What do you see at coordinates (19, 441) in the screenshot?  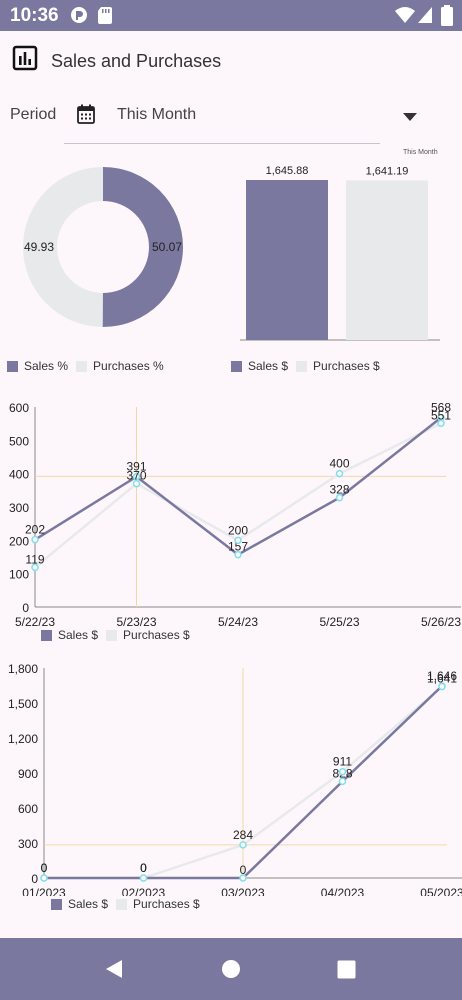 I see `y-tick-label: 500` at bounding box center [19, 441].